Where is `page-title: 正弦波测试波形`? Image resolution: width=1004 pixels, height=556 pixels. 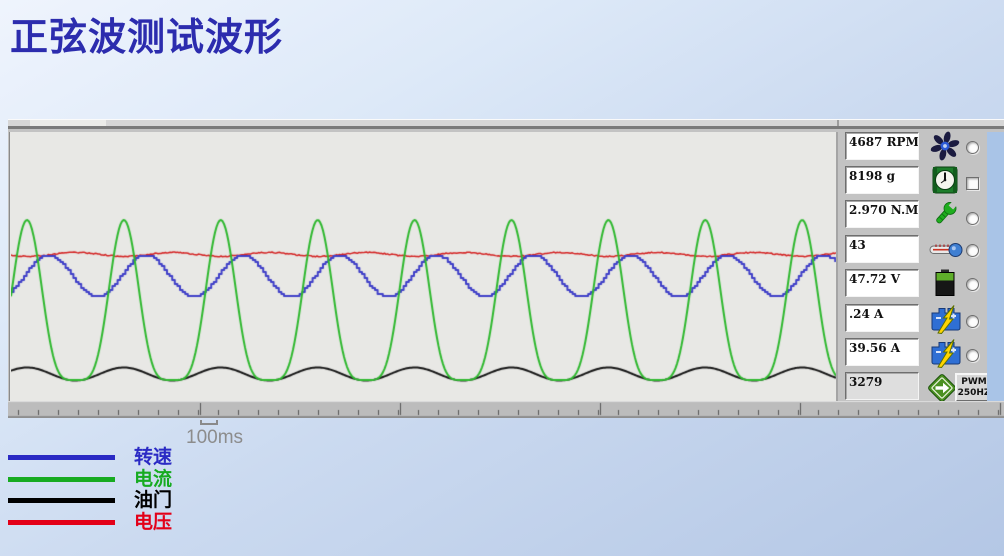 page-title: 正弦波测试波形 is located at coordinates (147, 36).